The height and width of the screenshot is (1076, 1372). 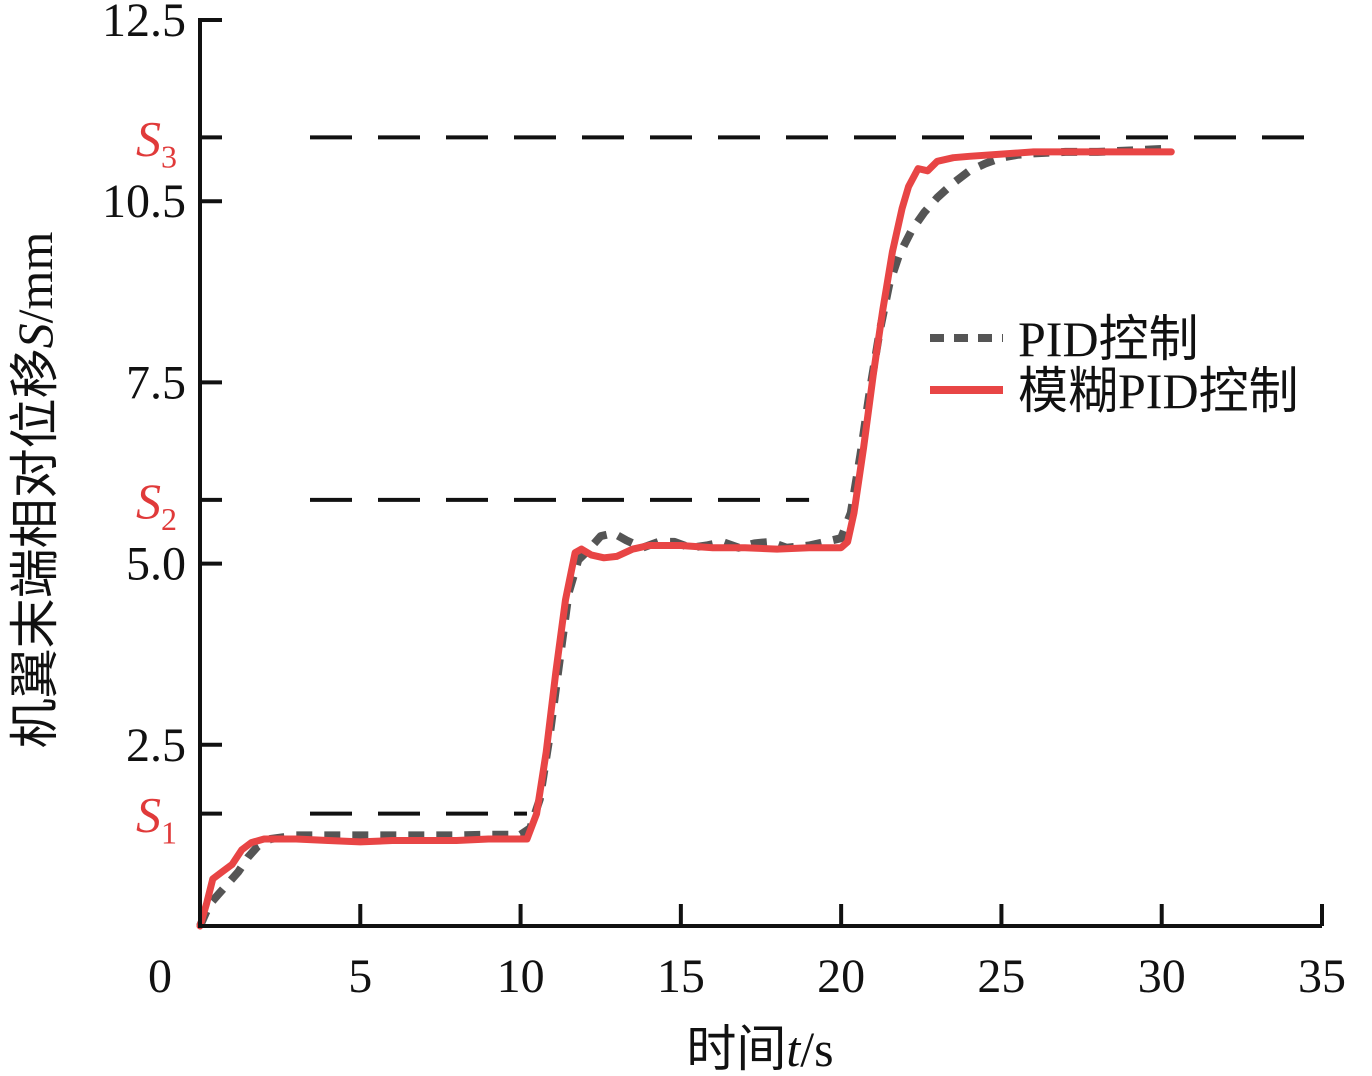 What do you see at coordinates (759, 1048) in the screenshot?
I see `x-axis-label: 时间t/s` at bounding box center [759, 1048].